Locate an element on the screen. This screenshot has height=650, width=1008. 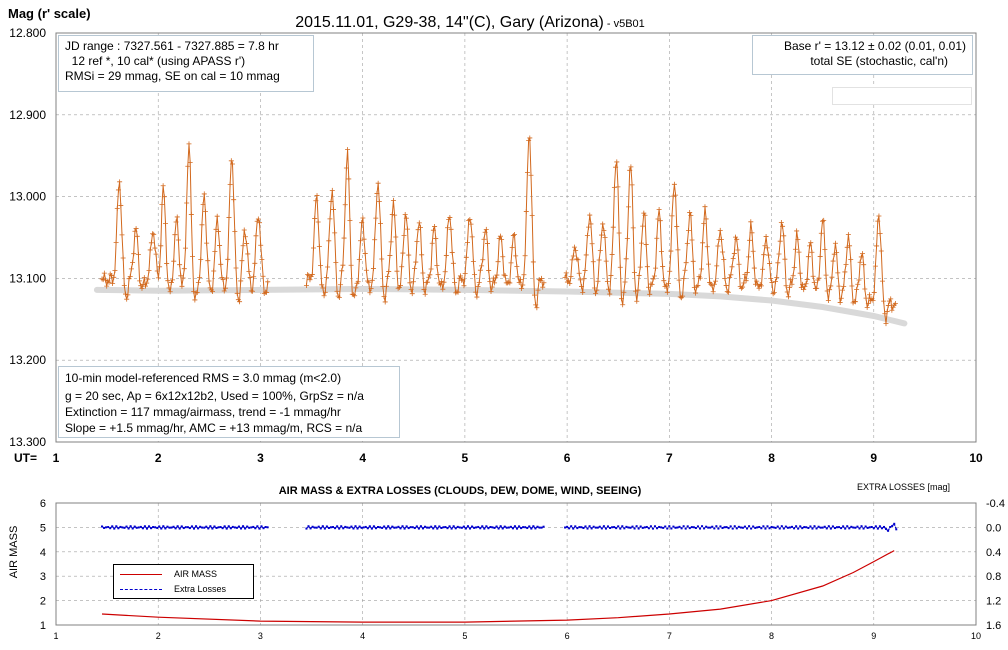
bottom-x-tick-label: 2 is located at coordinates (158, 636).